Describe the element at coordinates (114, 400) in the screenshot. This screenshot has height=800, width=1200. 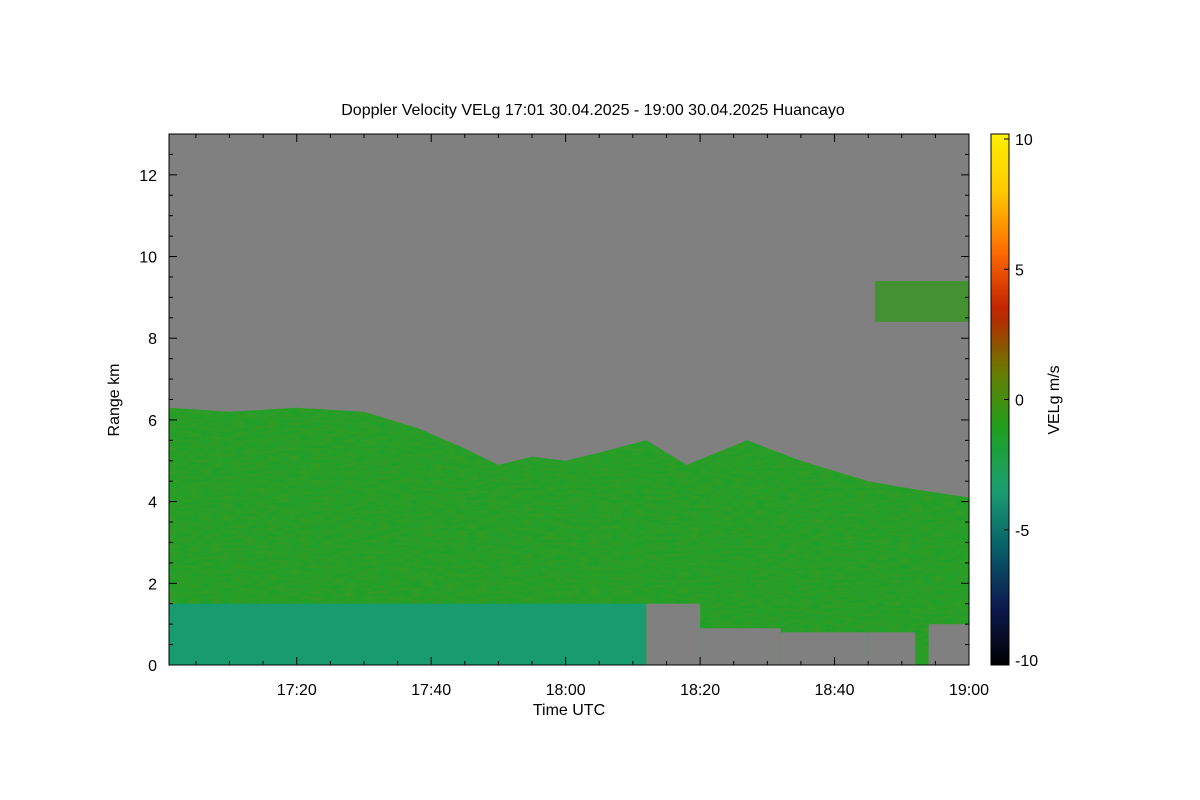
I see `y-axis-label: Range km` at that location.